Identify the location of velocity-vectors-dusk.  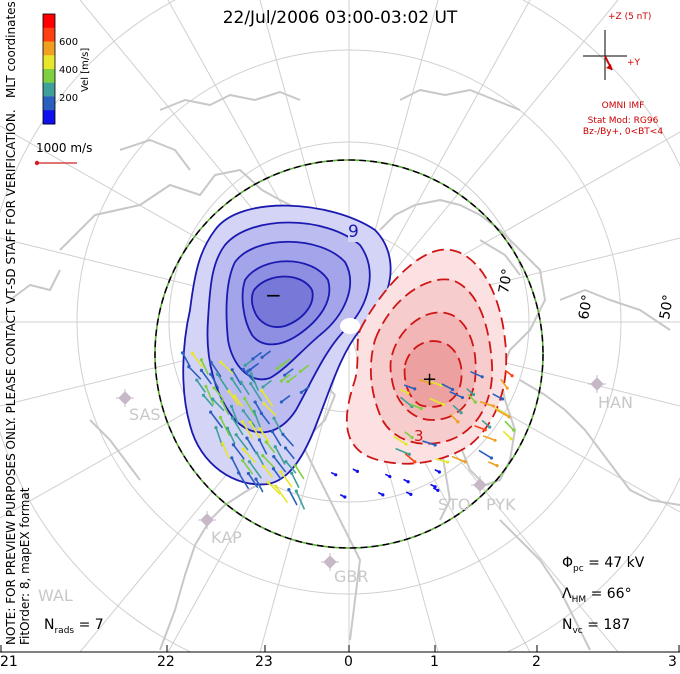
(245, 430).